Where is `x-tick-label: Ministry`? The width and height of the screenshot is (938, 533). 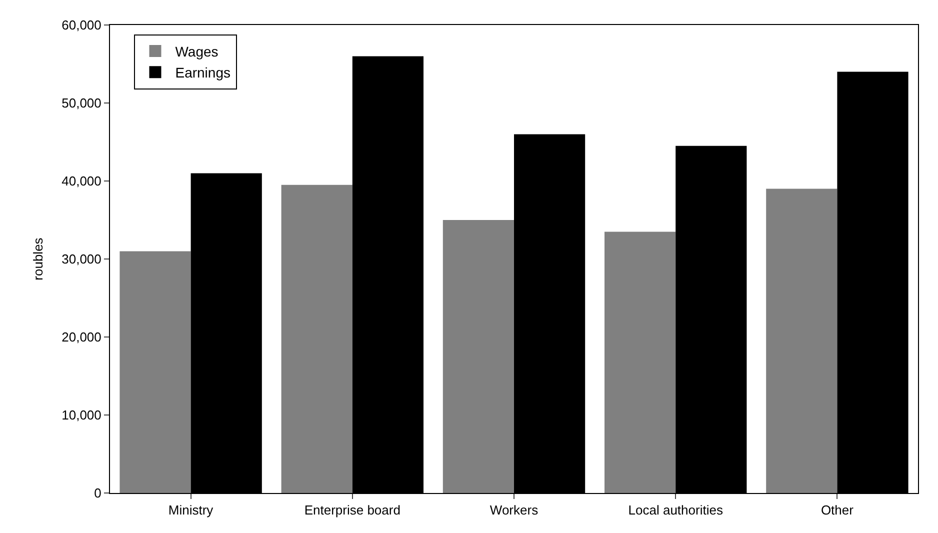 x-tick-label: Ministry is located at coordinates (191, 510).